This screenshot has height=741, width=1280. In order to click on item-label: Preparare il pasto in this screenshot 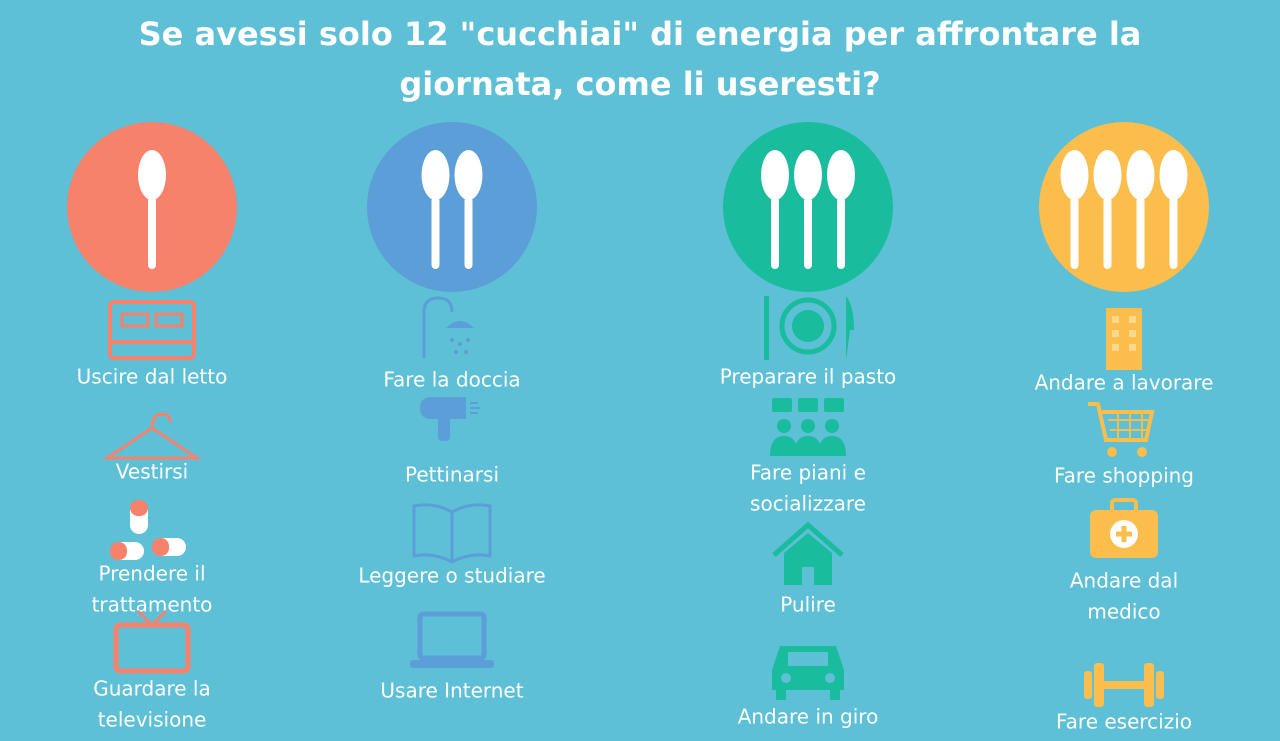, I will do `click(808, 377)`.